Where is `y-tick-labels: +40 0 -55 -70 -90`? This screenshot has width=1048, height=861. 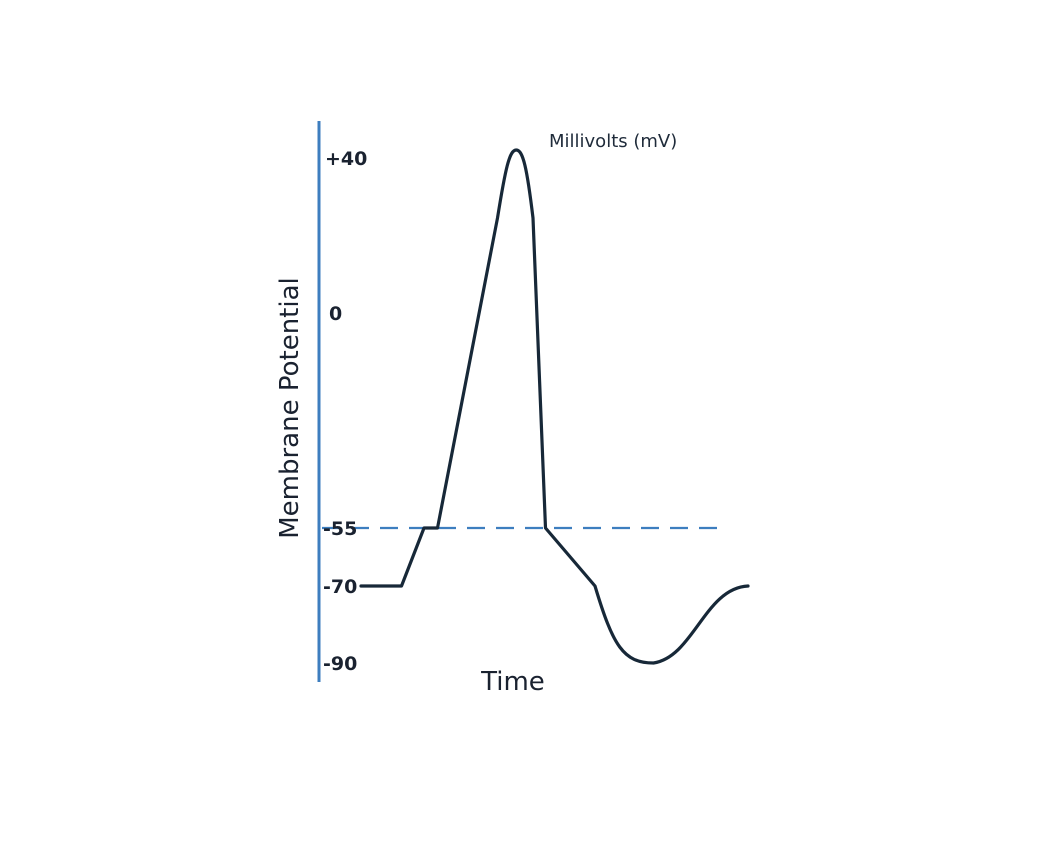 y-tick-labels: +40 0 -55 -70 -90 is located at coordinates (345, 411).